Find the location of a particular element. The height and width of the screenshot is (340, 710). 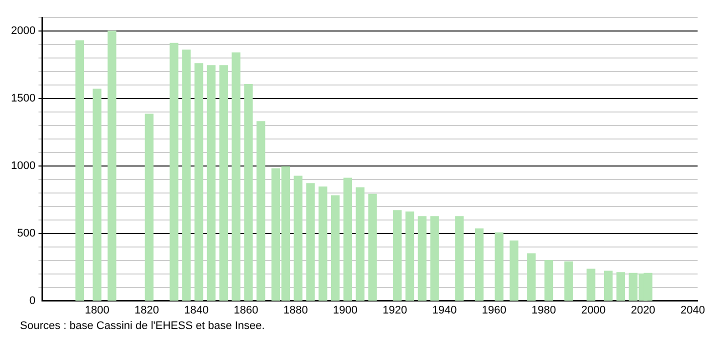

source-note: Sources : base Cassini de l'EHESS et base Insee. is located at coordinates (143, 326).